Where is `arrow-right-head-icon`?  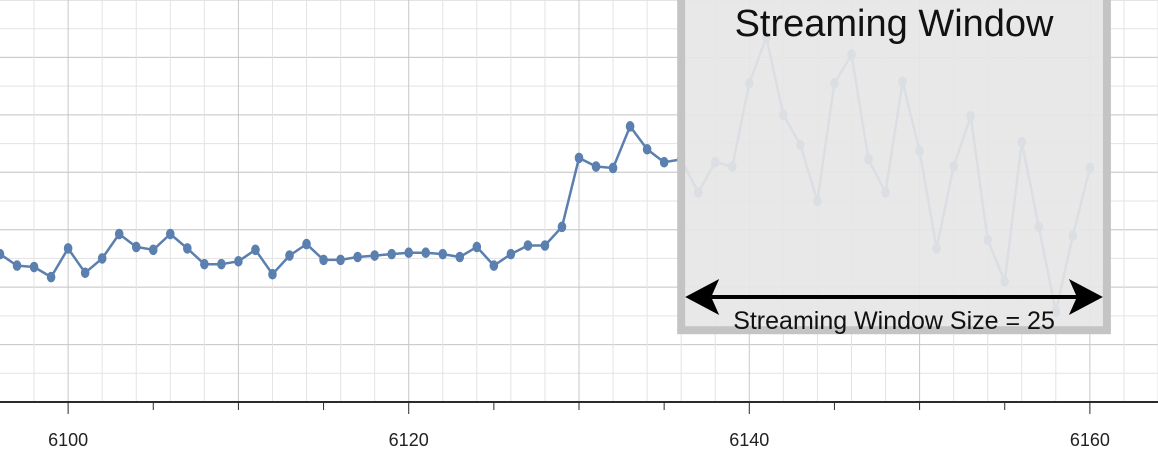
arrow-right-head-icon is located at coordinates (1085, 297).